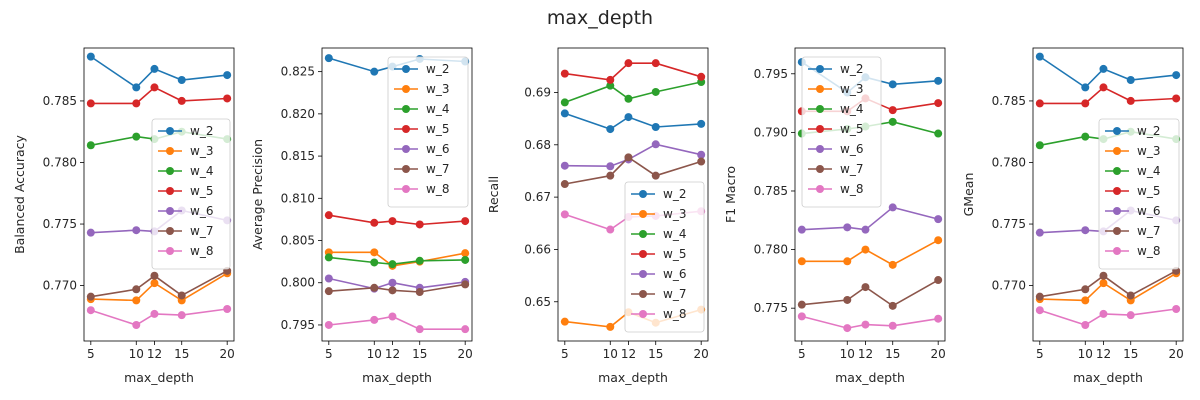  I want to click on legend-item: w_2, so click(835, 69).